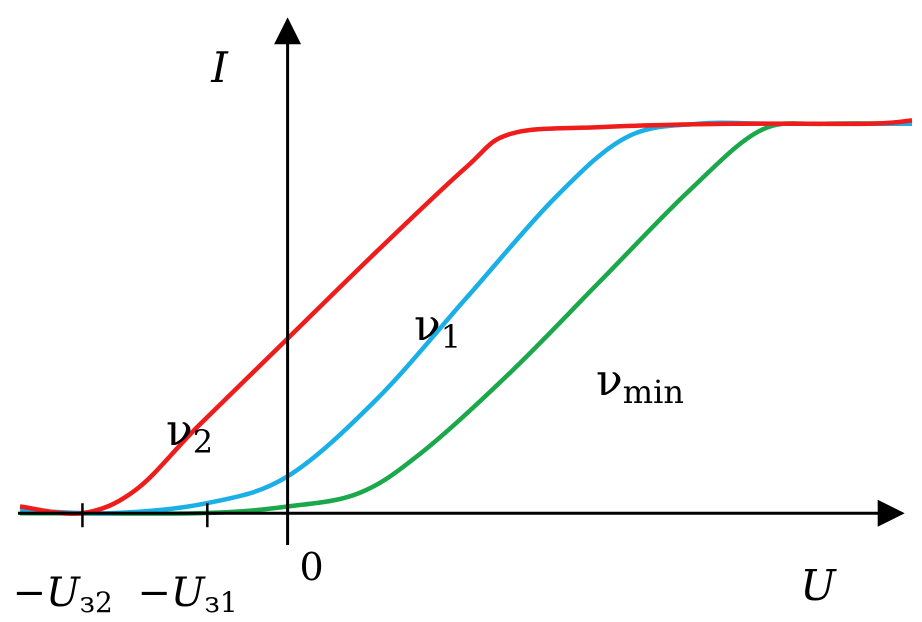 This screenshot has width=922, height=622. I want to click on x-tick-label: −Uз1, so click(187, 594).